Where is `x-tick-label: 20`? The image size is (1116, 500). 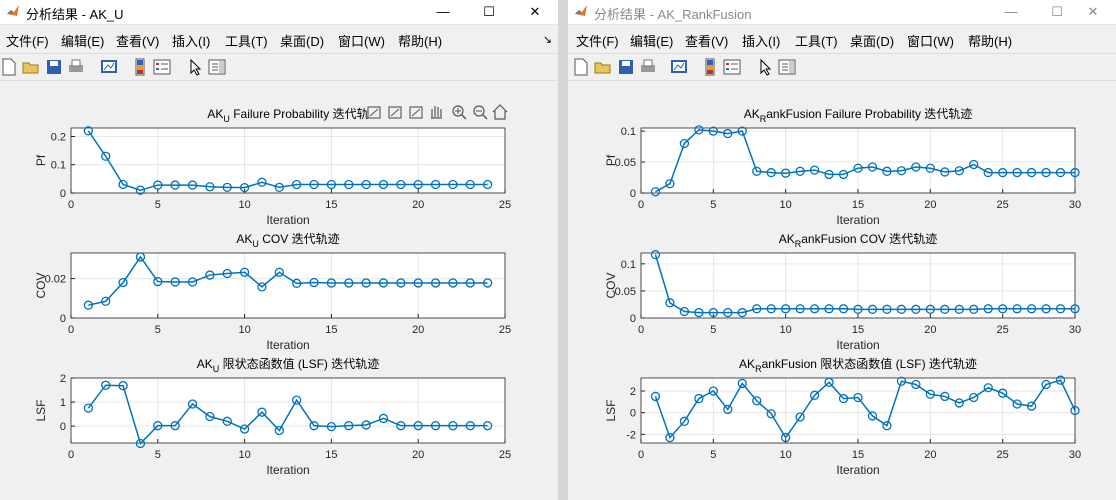 x-tick-label: 20 is located at coordinates (930, 455).